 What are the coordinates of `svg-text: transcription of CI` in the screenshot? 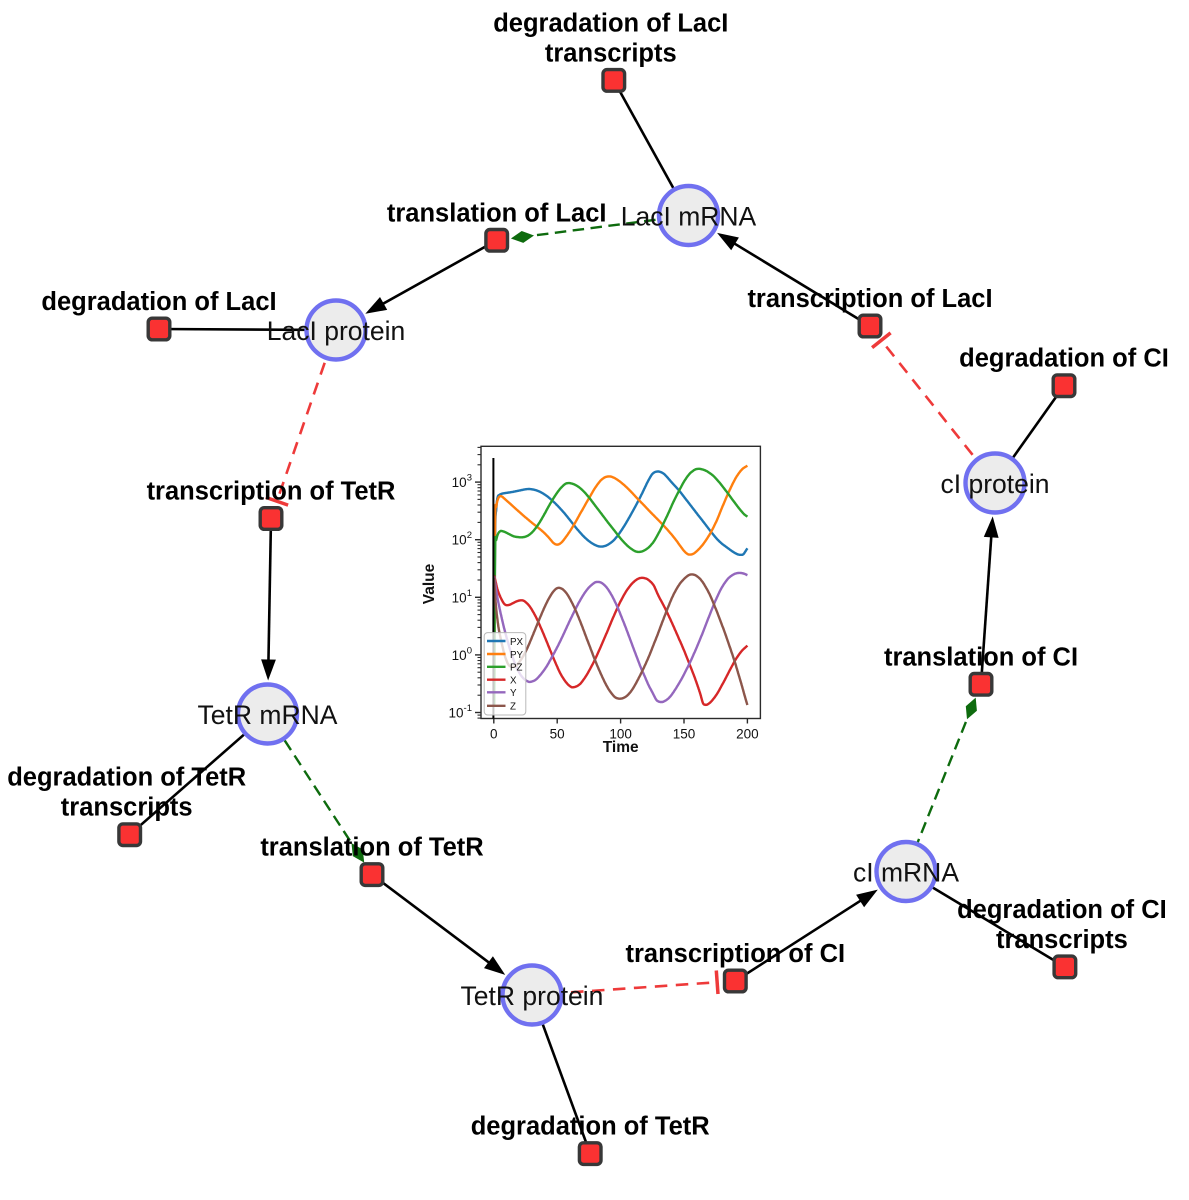 It's located at (736, 954).